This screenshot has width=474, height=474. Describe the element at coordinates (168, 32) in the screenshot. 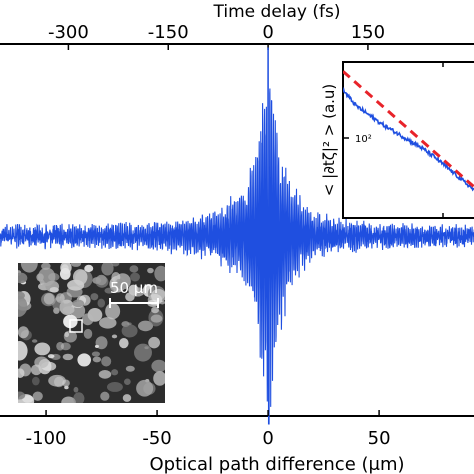

I see `top-tick-label: -150` at that location.